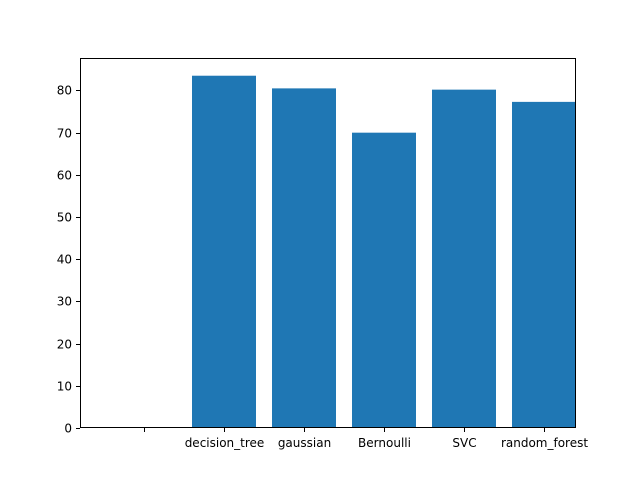  Describe the element at coordinates (64, 387) in the screenshot. I see `y-tick-label: 10` at that location.